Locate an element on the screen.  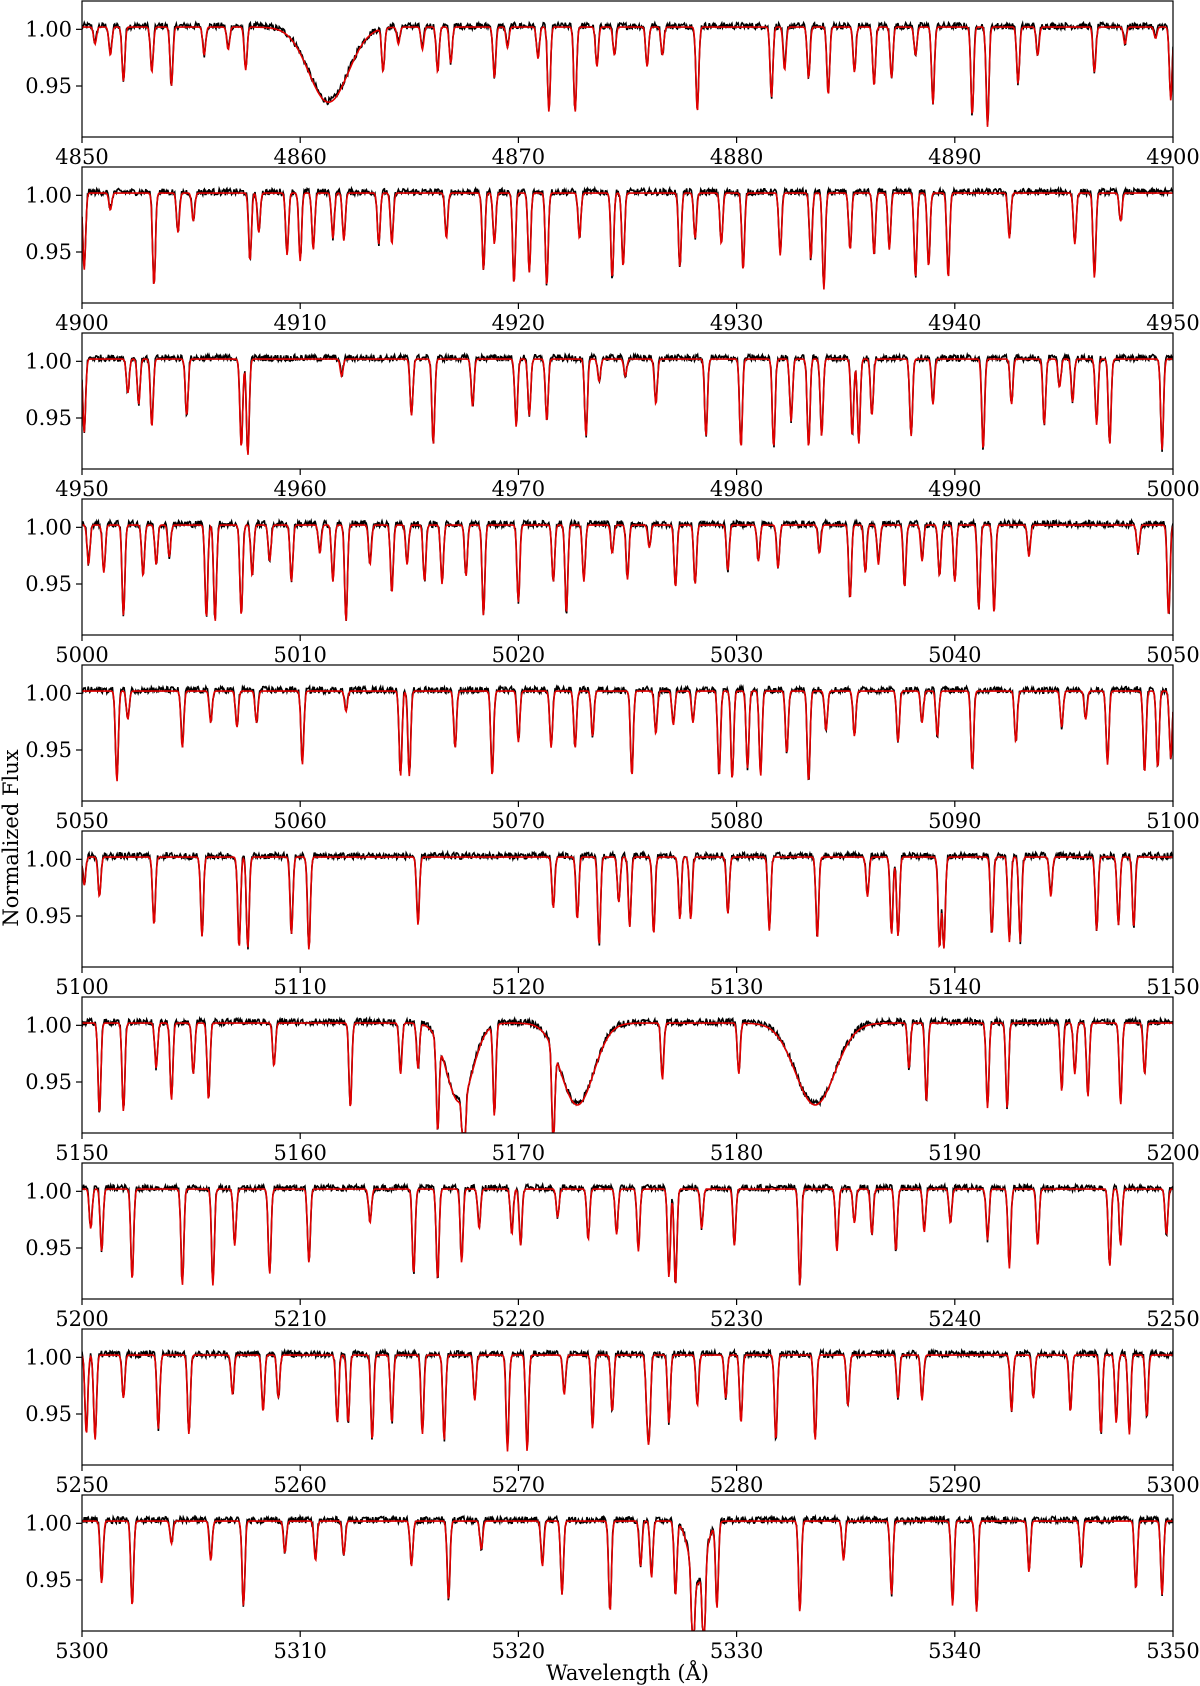
x-tick-label: 5130 is located at coordinates (736, 987).